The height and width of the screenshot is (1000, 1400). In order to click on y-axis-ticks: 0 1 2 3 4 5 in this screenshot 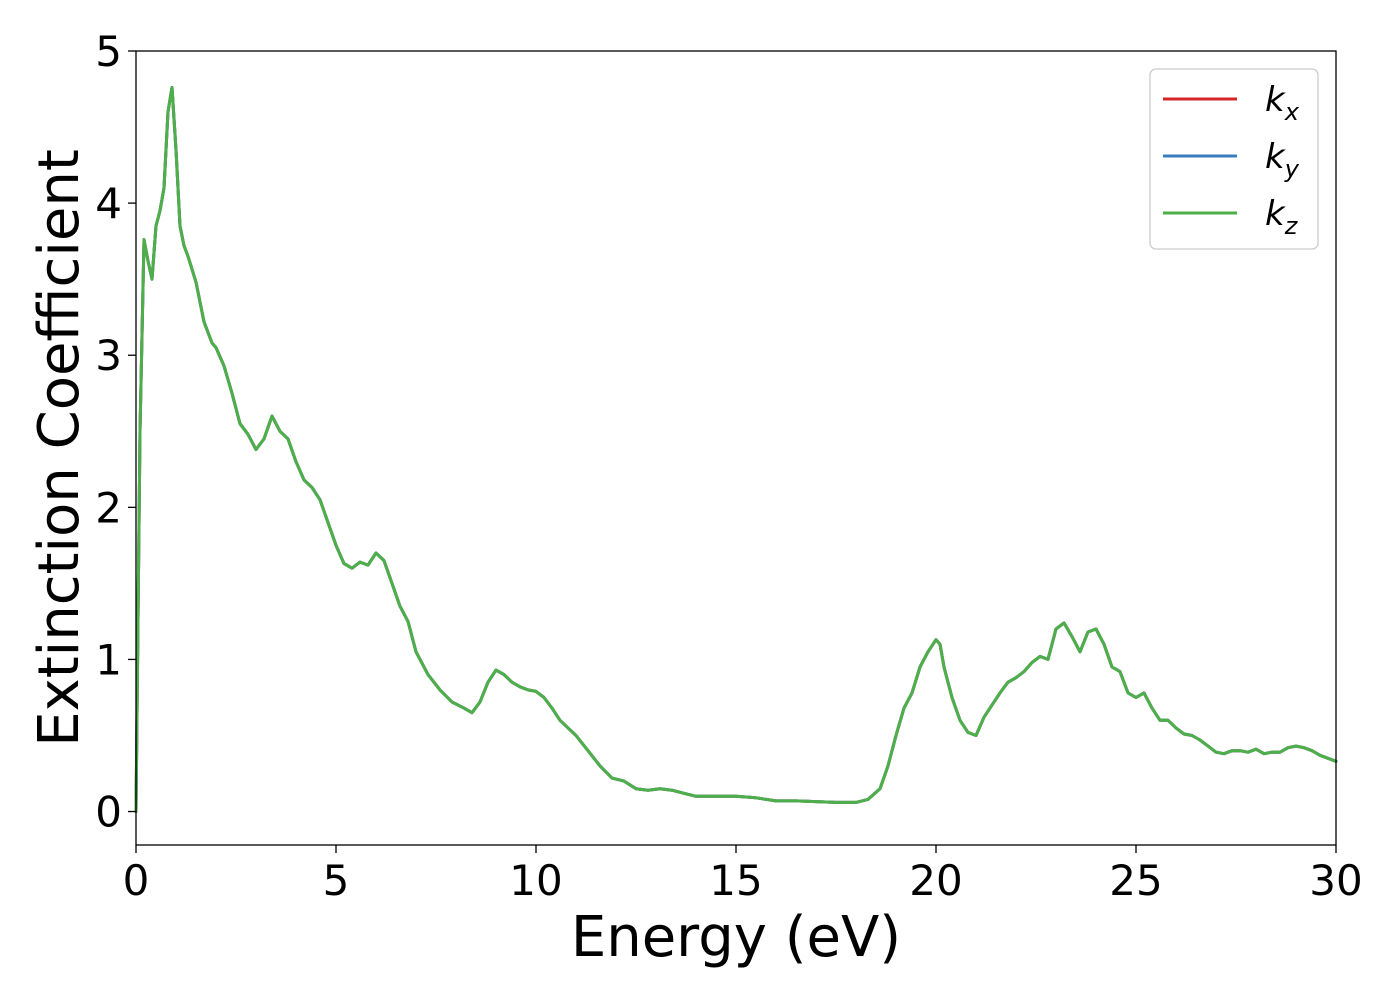, I will do `click(115, 432)`.